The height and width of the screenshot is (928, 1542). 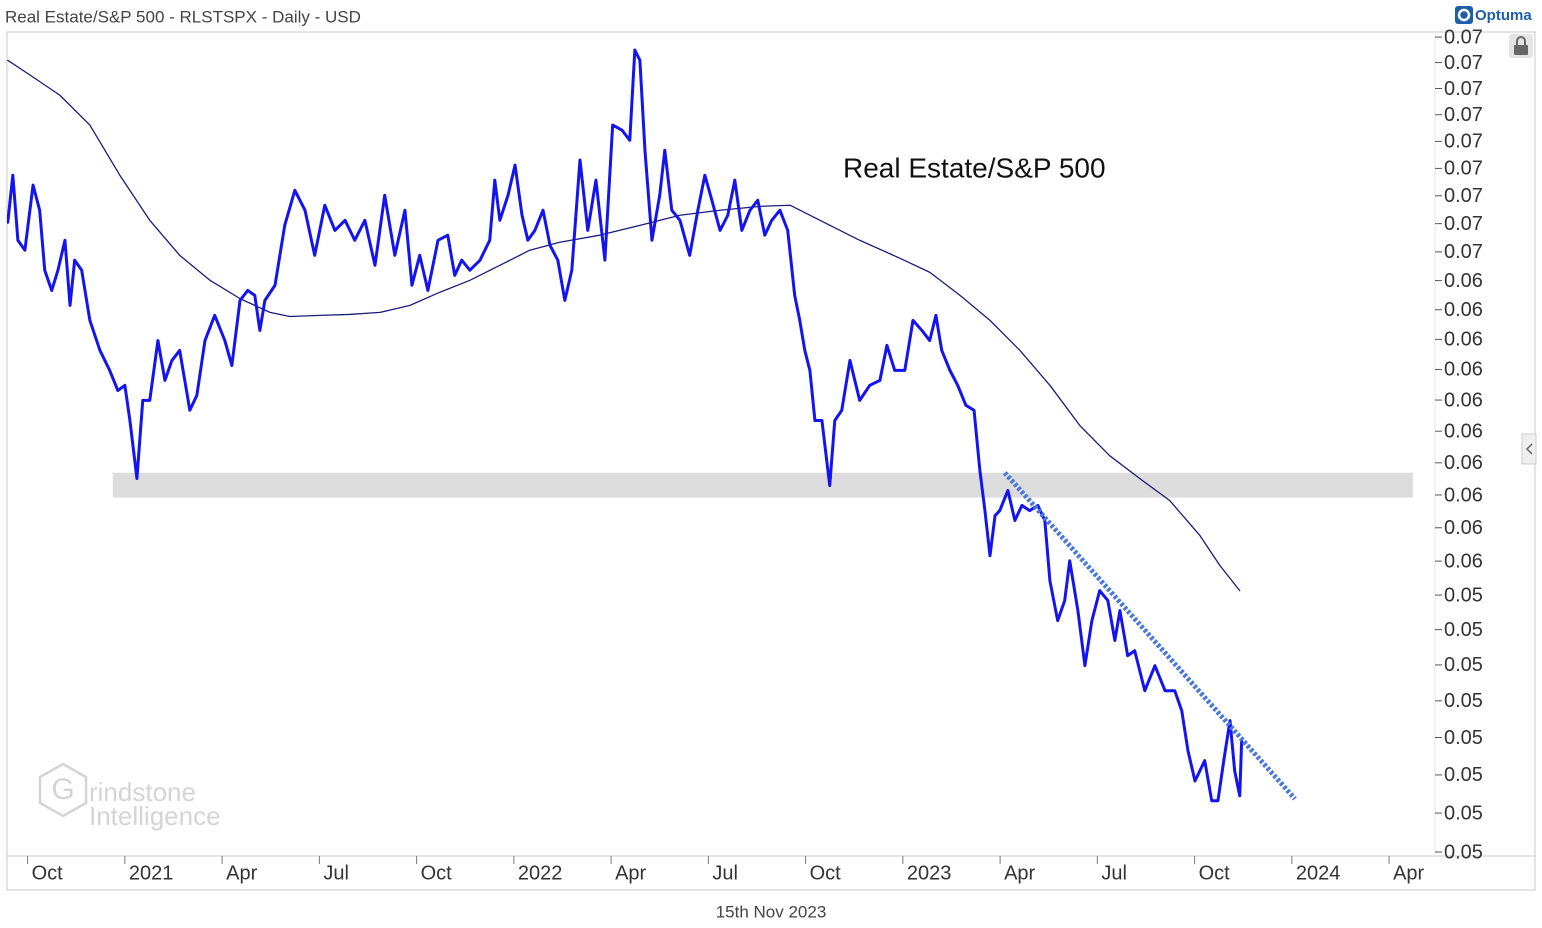 What do you see at coordinates (974, 167) in the screenshot?
I see `annotation: Real Estate/S&P 500` at bounding box center [974, 167].